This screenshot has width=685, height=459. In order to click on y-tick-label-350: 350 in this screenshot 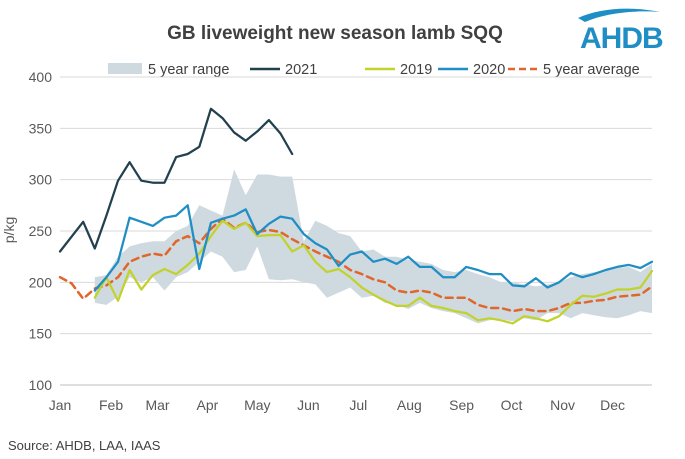, I will do `click(41, 128)`.